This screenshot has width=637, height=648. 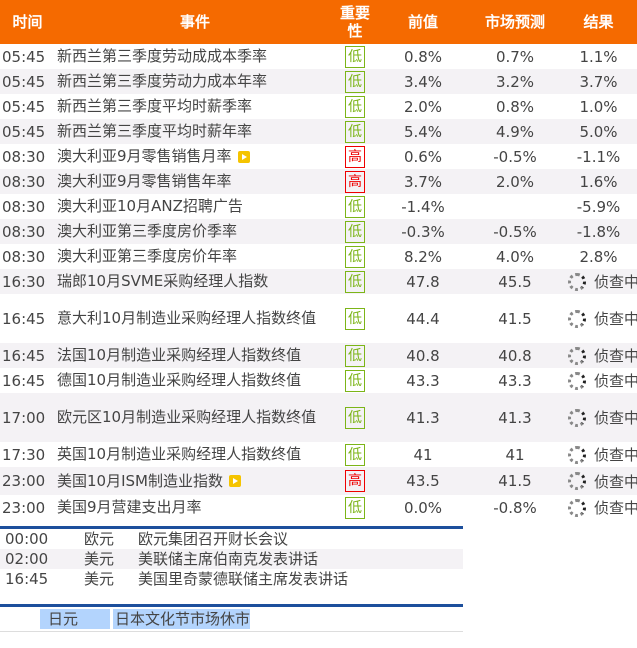 I want to click on table-row: 16:45 意大利10月制造业采购经理人指数终值 低 44.4 41.5 侦查中, so click(x=318, y=318).